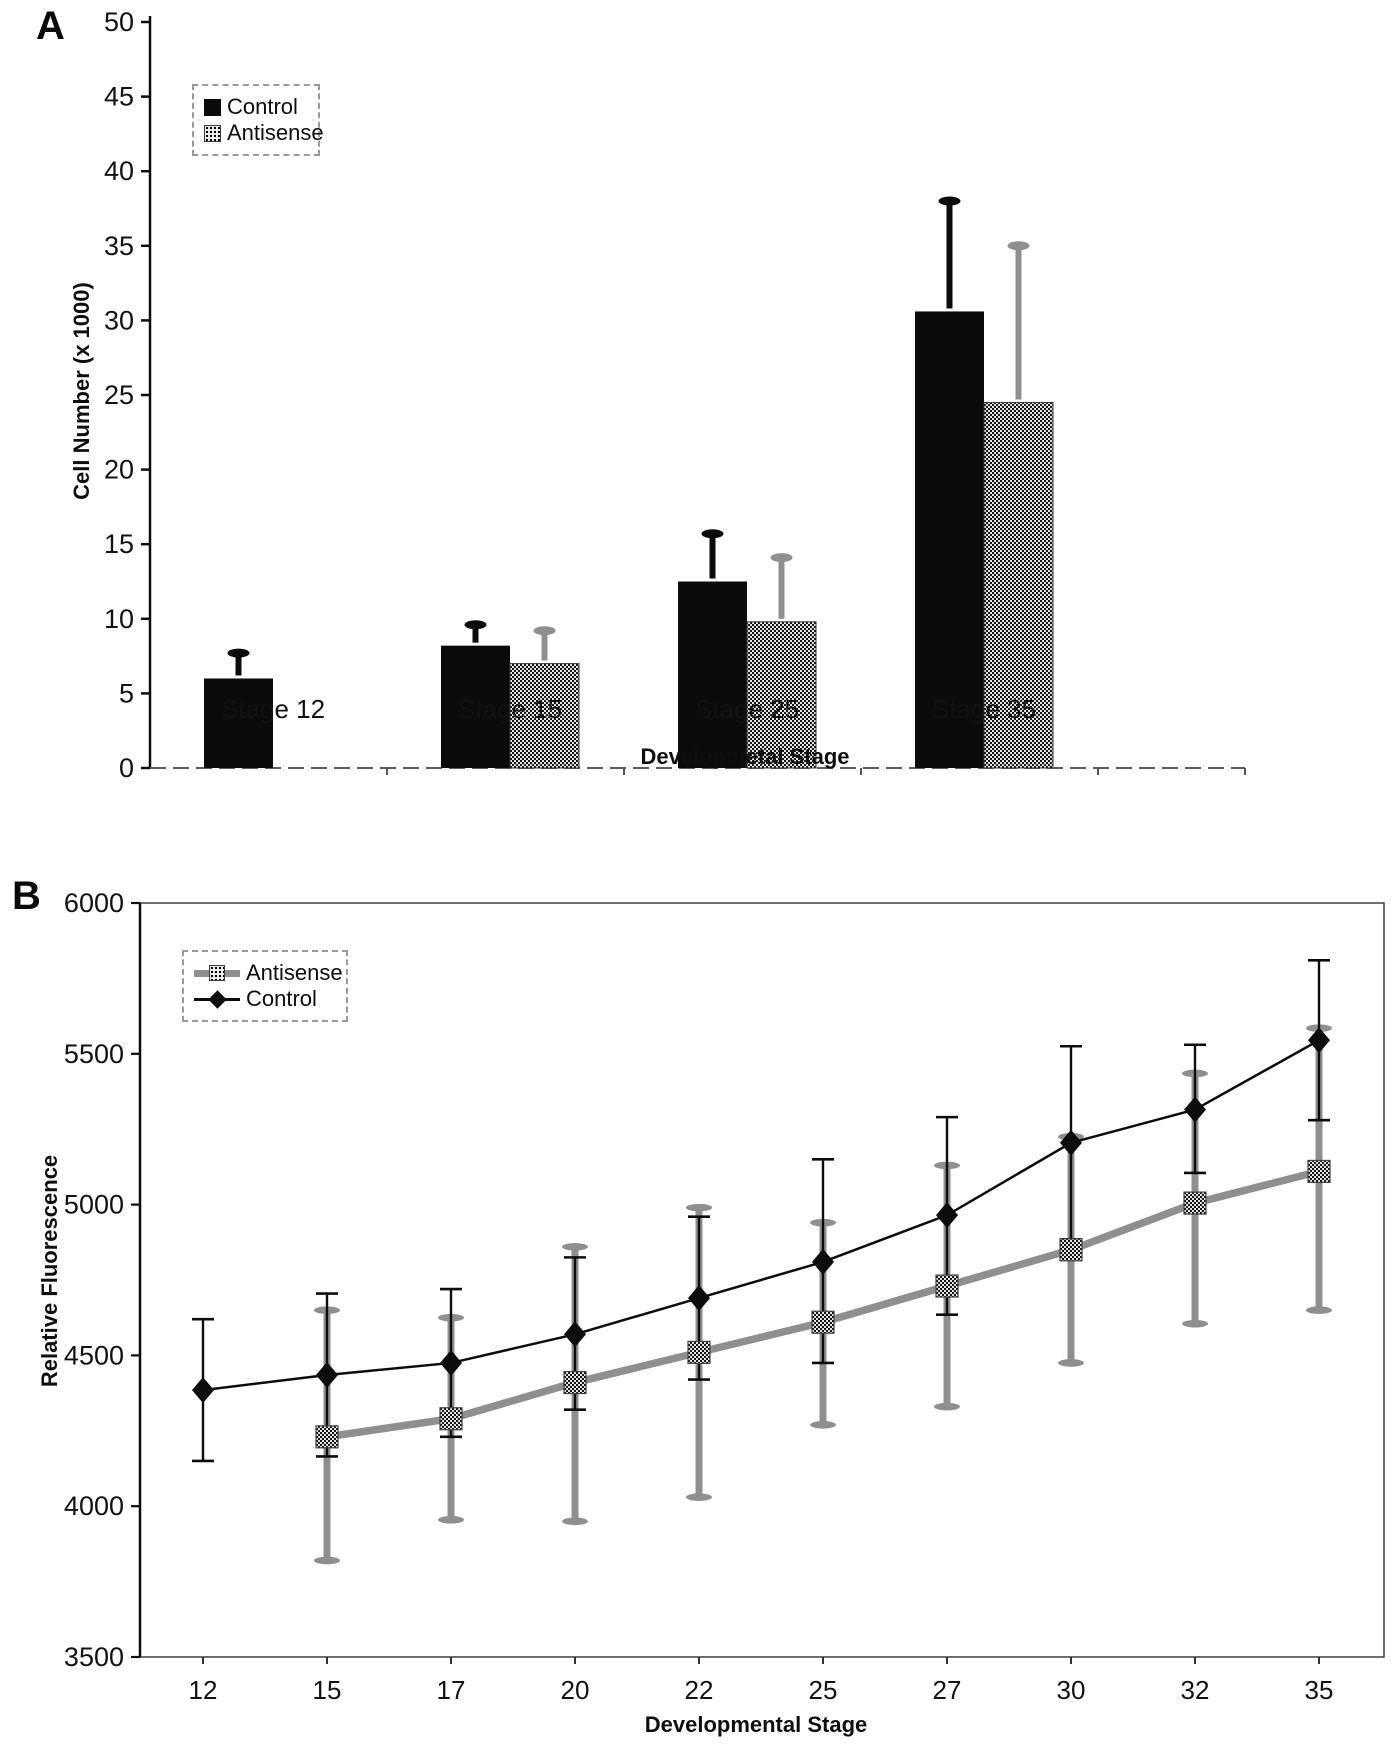 Image resolution: width=1394 pixels, height=1750 pixels. What do you see at coordinates (451, 1690) in the screenshot?
I see `x-tick-label: 17` at bounding box center [451, 1690].